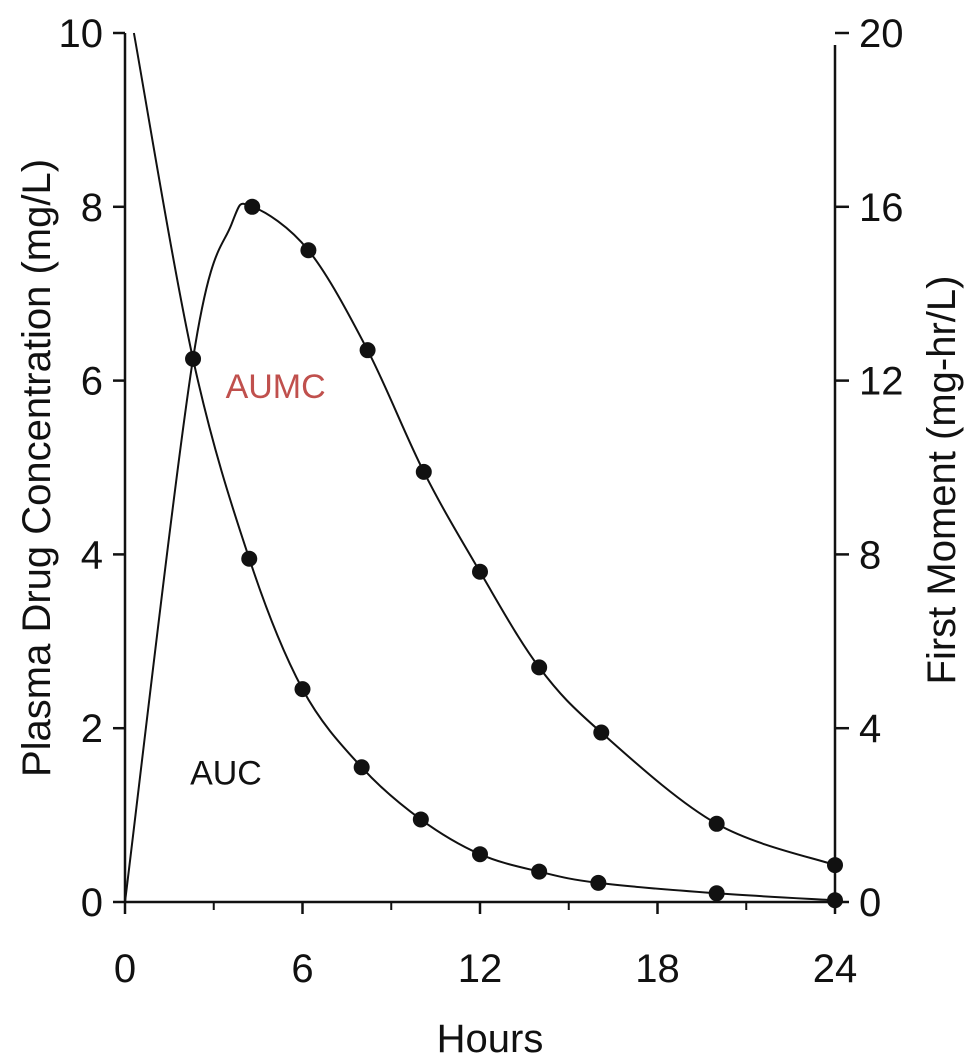 The width and height of the screenshot is (978, 1062). What do you see at coordinates (92, 903) in the screenshot?
I see `left-y-tick-label: 0` at bounding box center [92, 903].